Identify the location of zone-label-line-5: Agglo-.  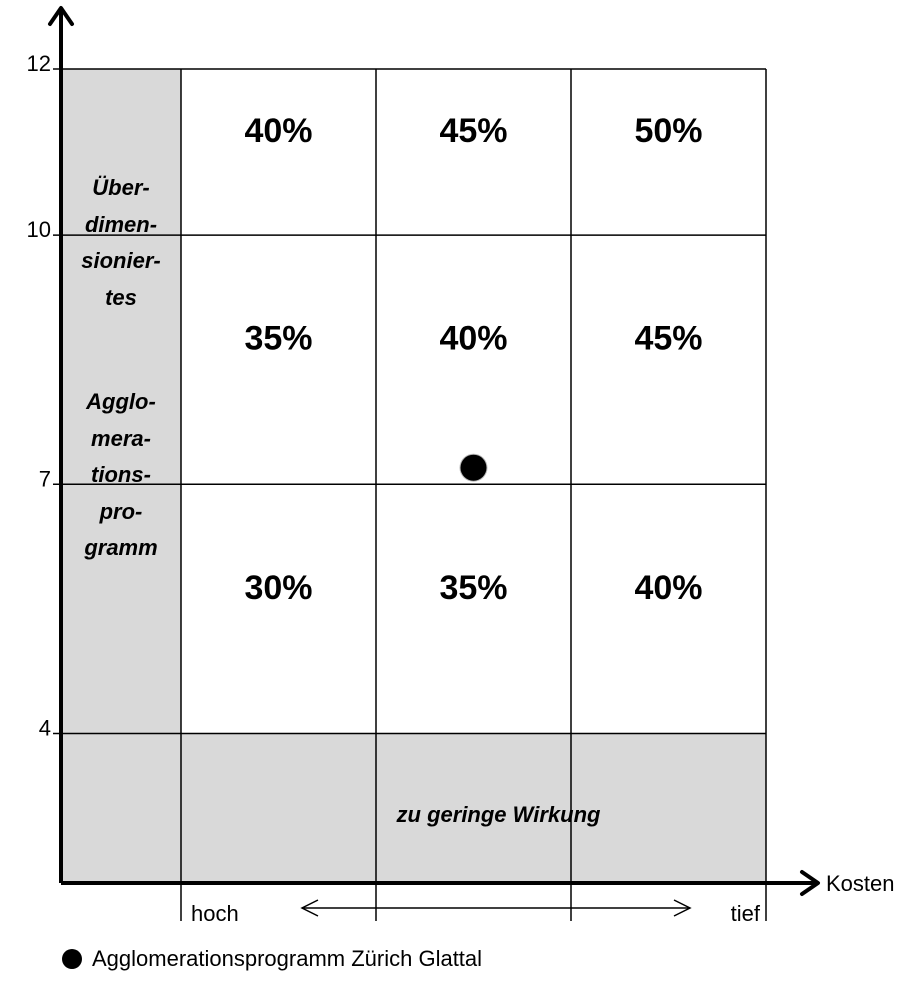
(120, 401).